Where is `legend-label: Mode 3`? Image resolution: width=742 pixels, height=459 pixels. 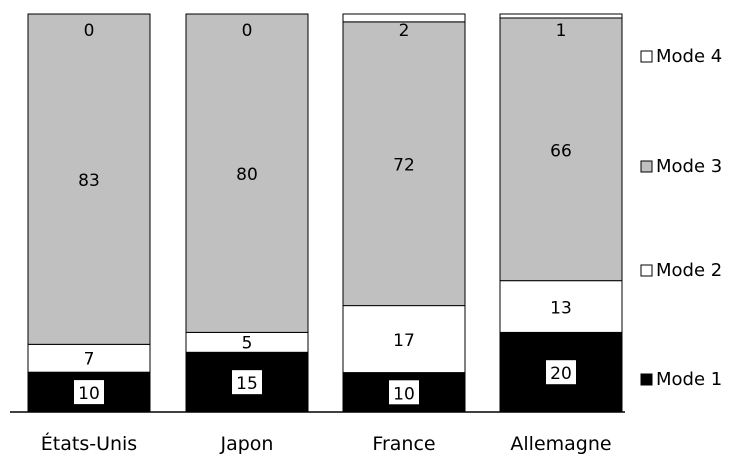 legend-label: Mode 3 is located at coordinates (689, 166).